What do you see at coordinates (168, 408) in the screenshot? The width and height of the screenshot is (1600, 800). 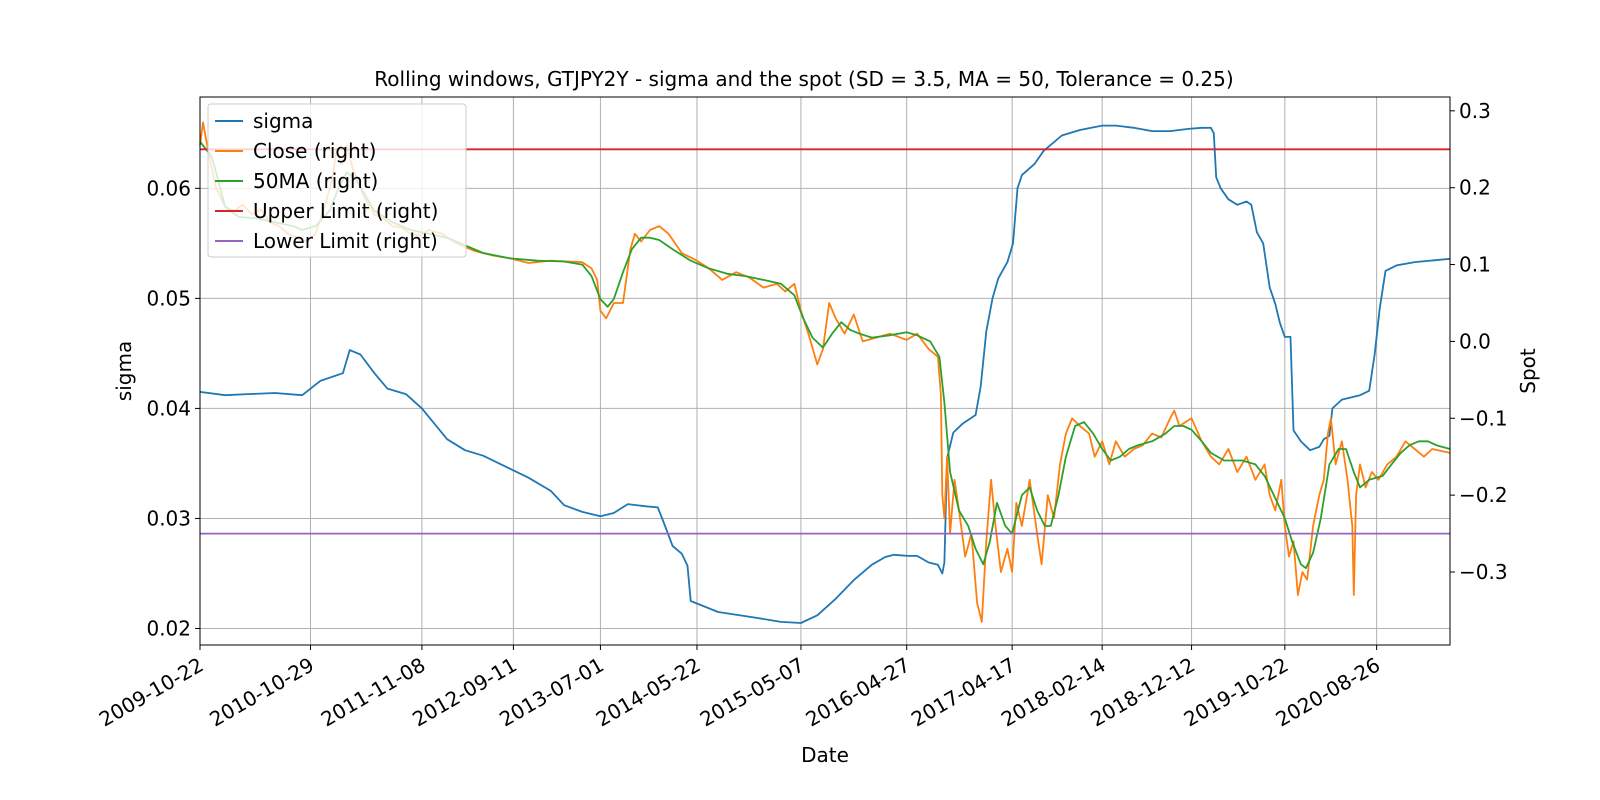 I see `y-tick-label: 0.04` at bounding box center [168, 408].